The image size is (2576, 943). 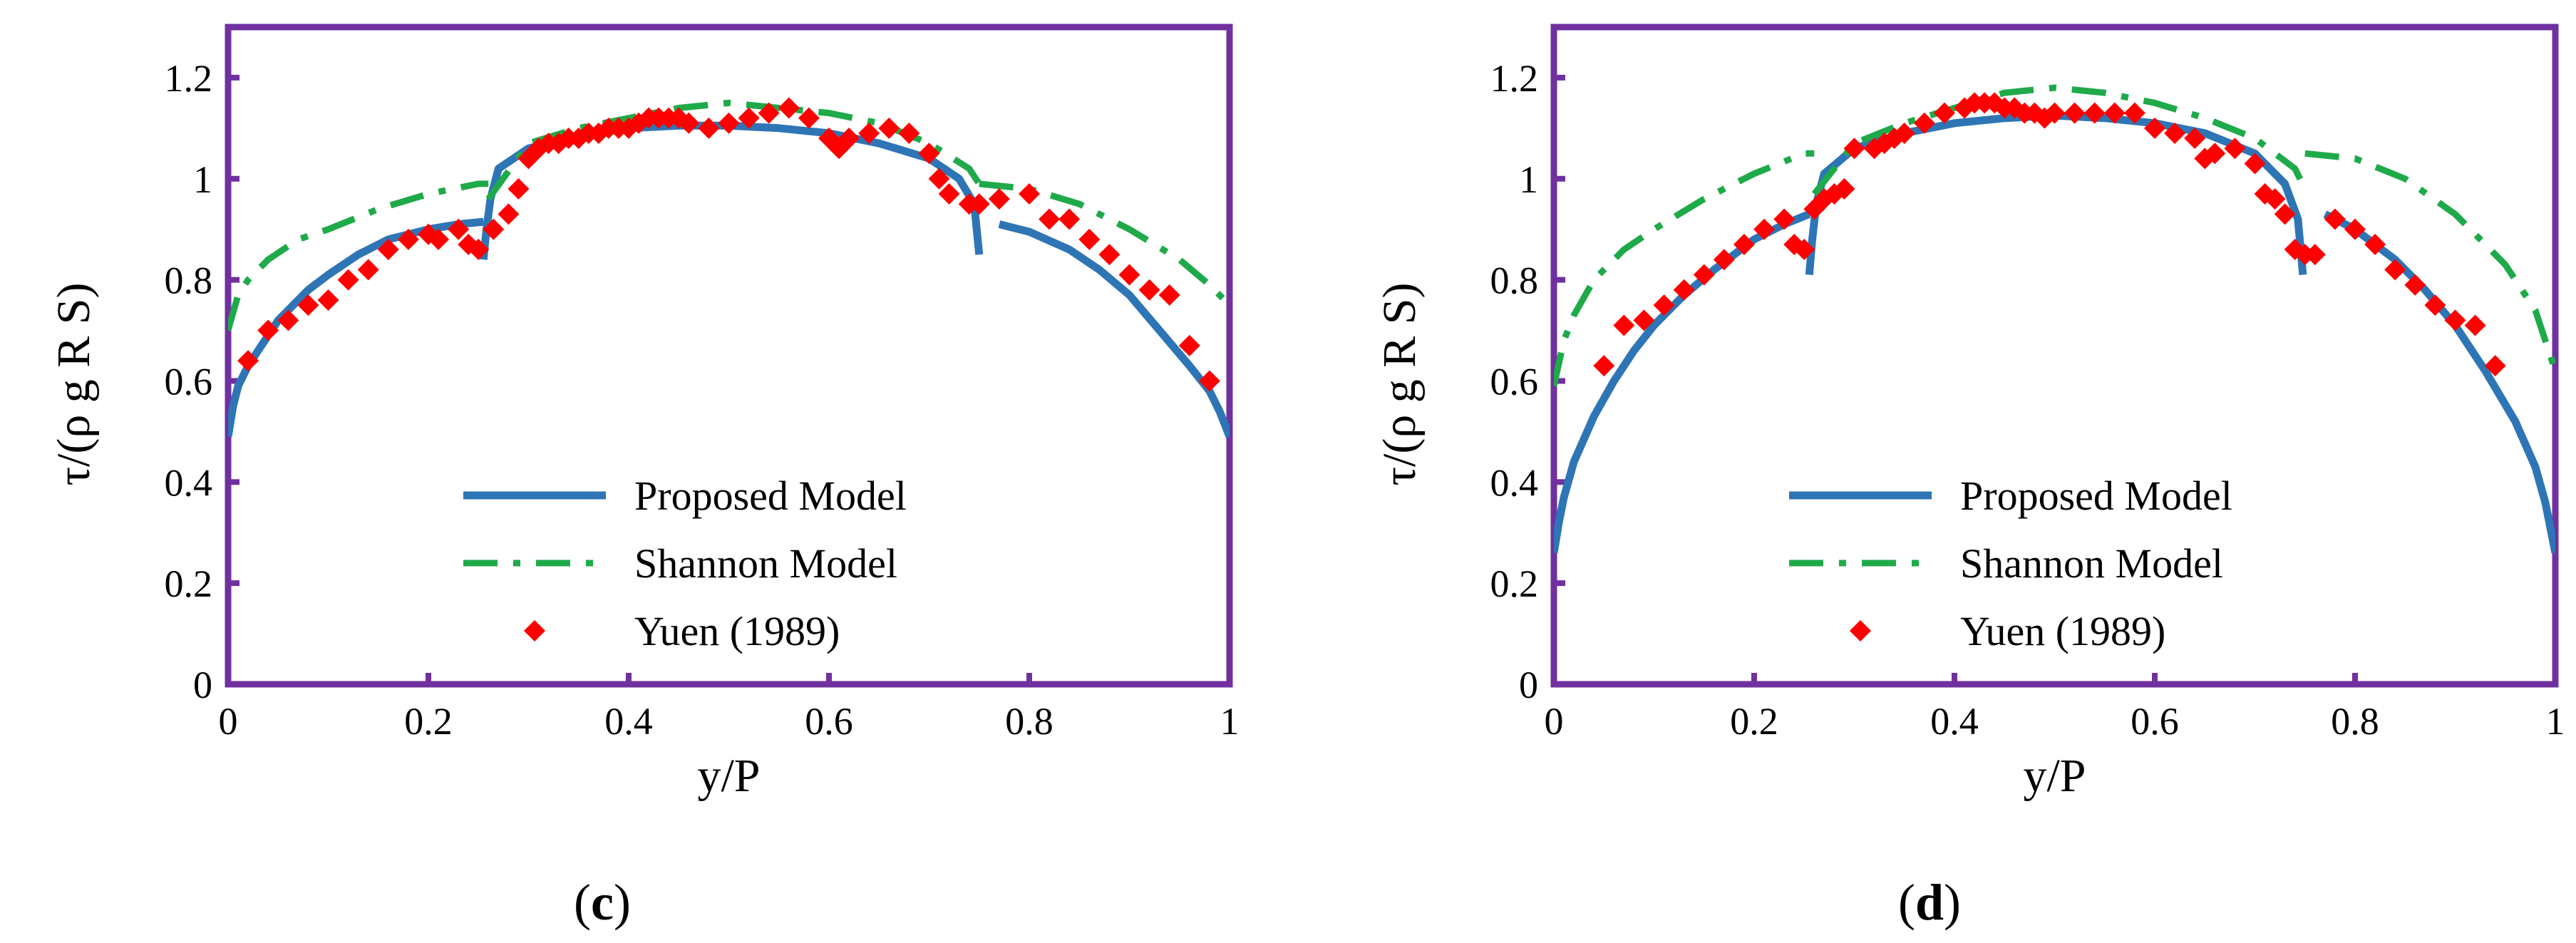 What do you see at coordinates (770, 496) in the screenshot?
I see `legend-label: Proposed Model` at bounding box center [770, 496].